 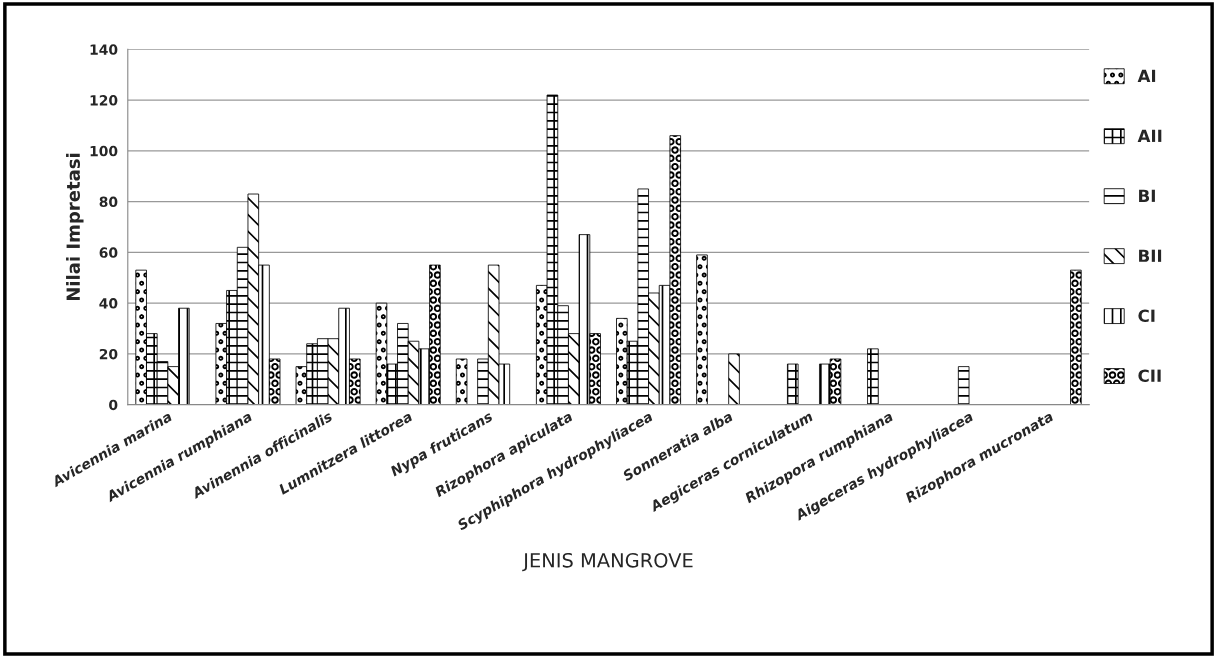 What do you see at coordinates (1149, 135) in the screenshot?
I see `legend-label: AII` at bounding box center [1149, 135].